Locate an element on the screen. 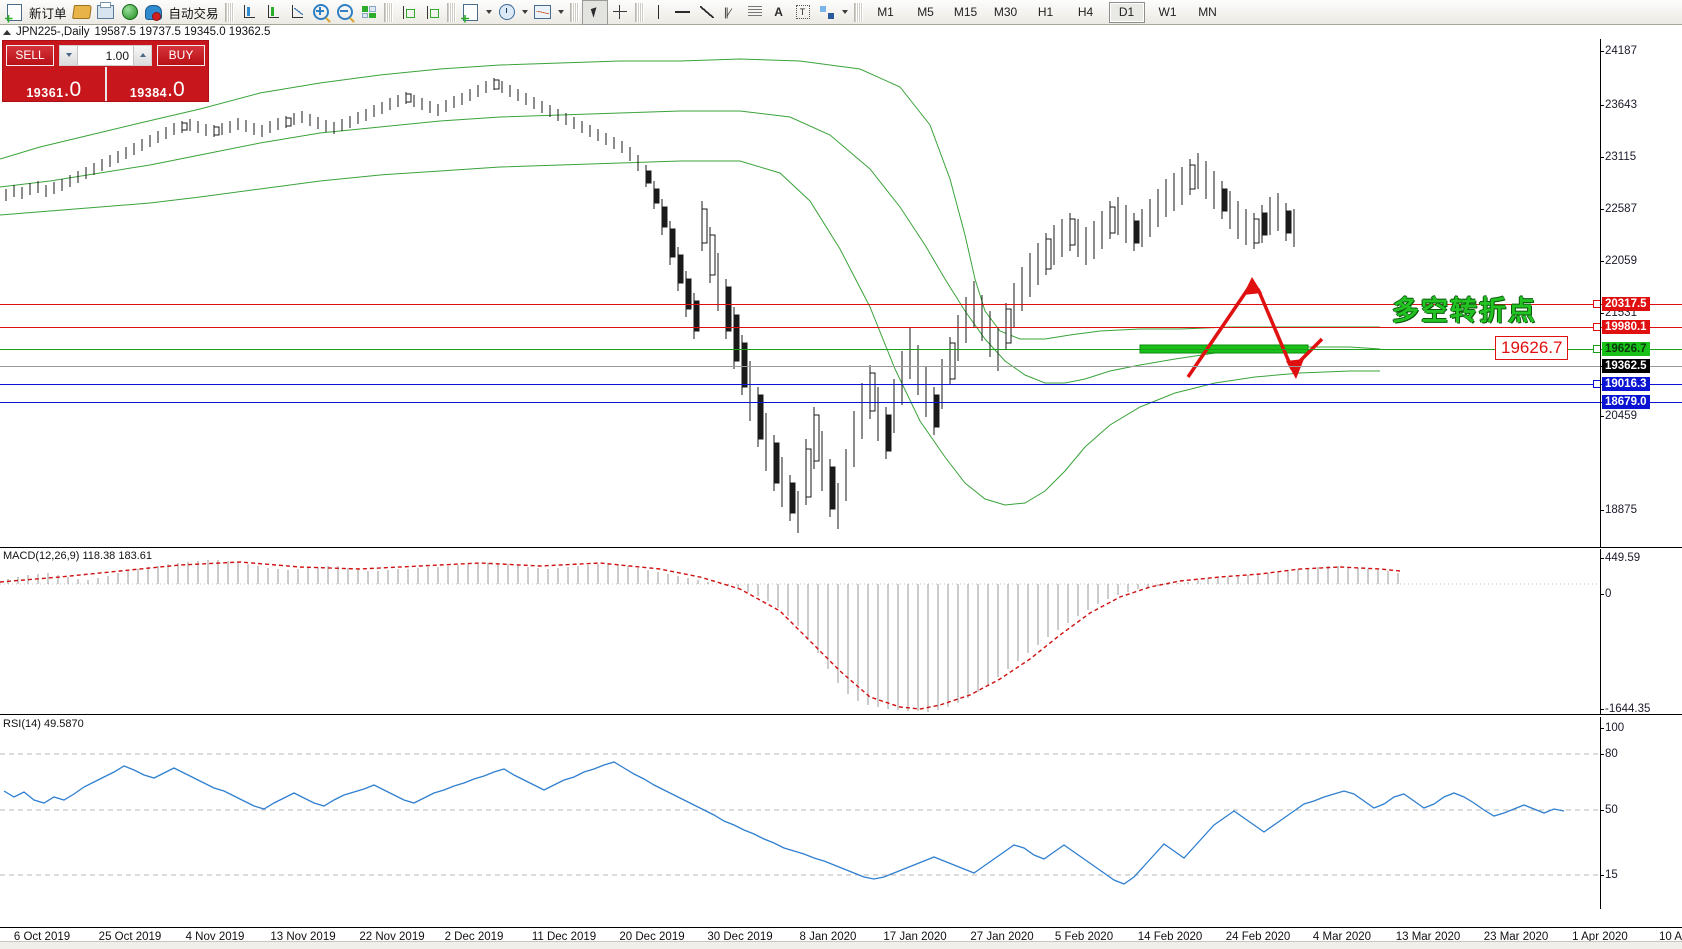 This screenshot has height=949, width=1682. price-label-support-green: 19626.7 is located at coordinates (1626, 349).